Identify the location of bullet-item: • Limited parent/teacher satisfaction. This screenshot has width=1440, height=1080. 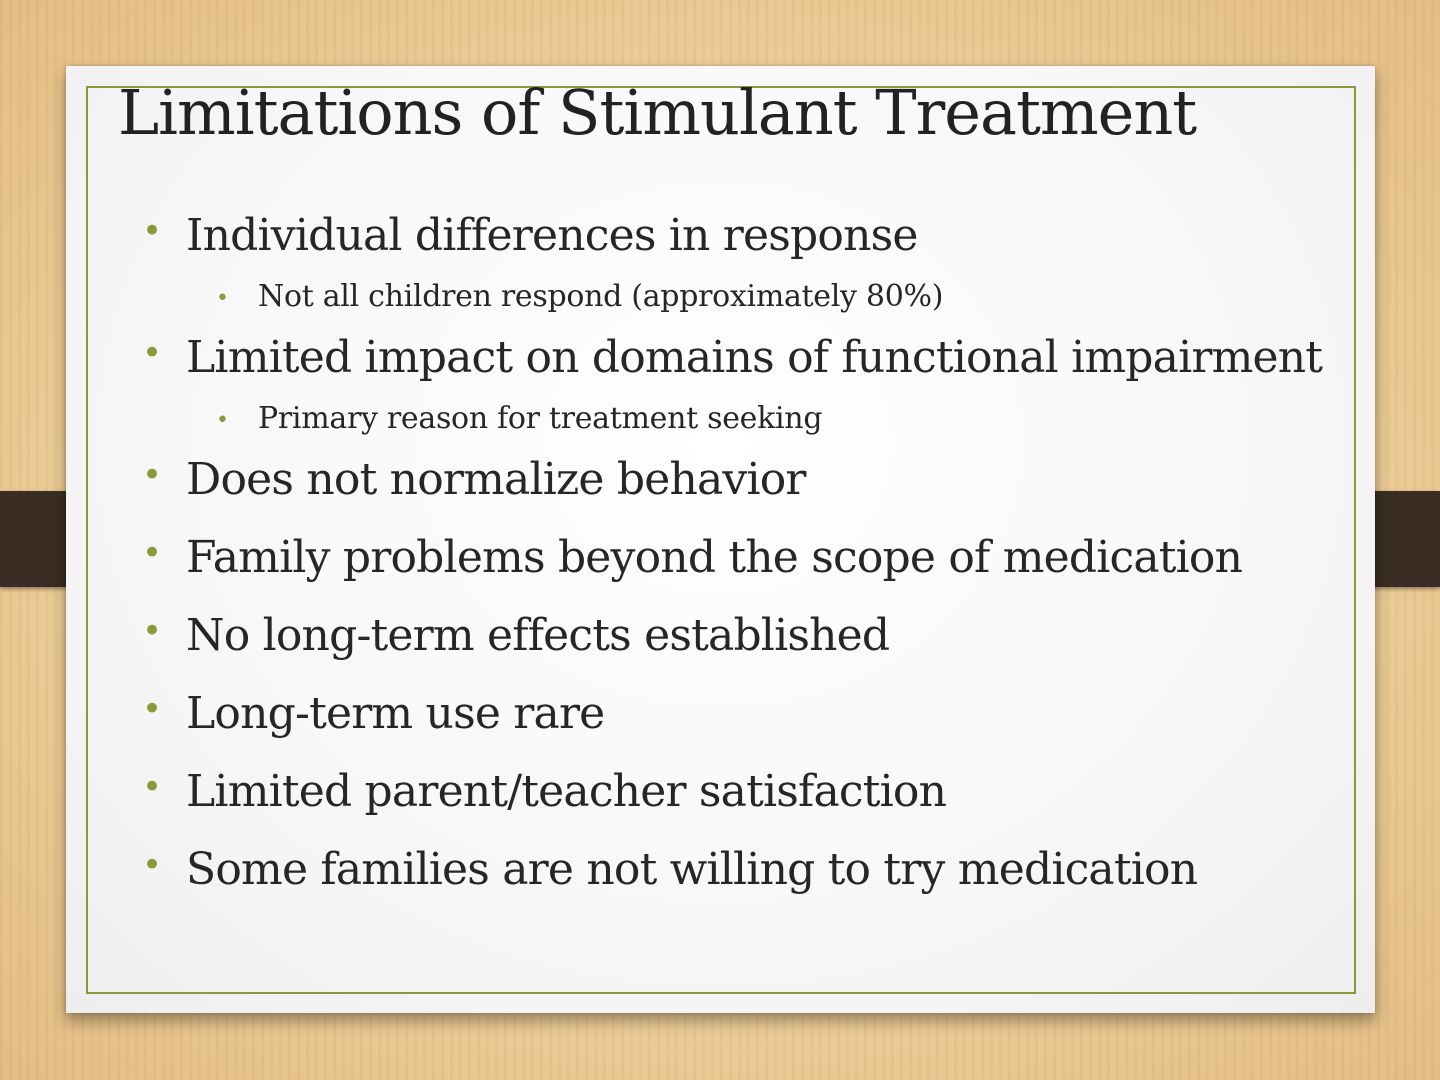
(754, 792).